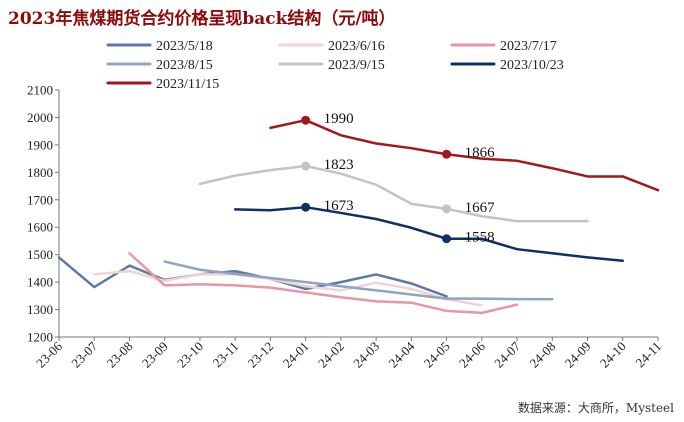 Image resolution: width=684 pixels, height=422 pixels. I want to click on legend-item: 2023/9/15, so click(331, 65).